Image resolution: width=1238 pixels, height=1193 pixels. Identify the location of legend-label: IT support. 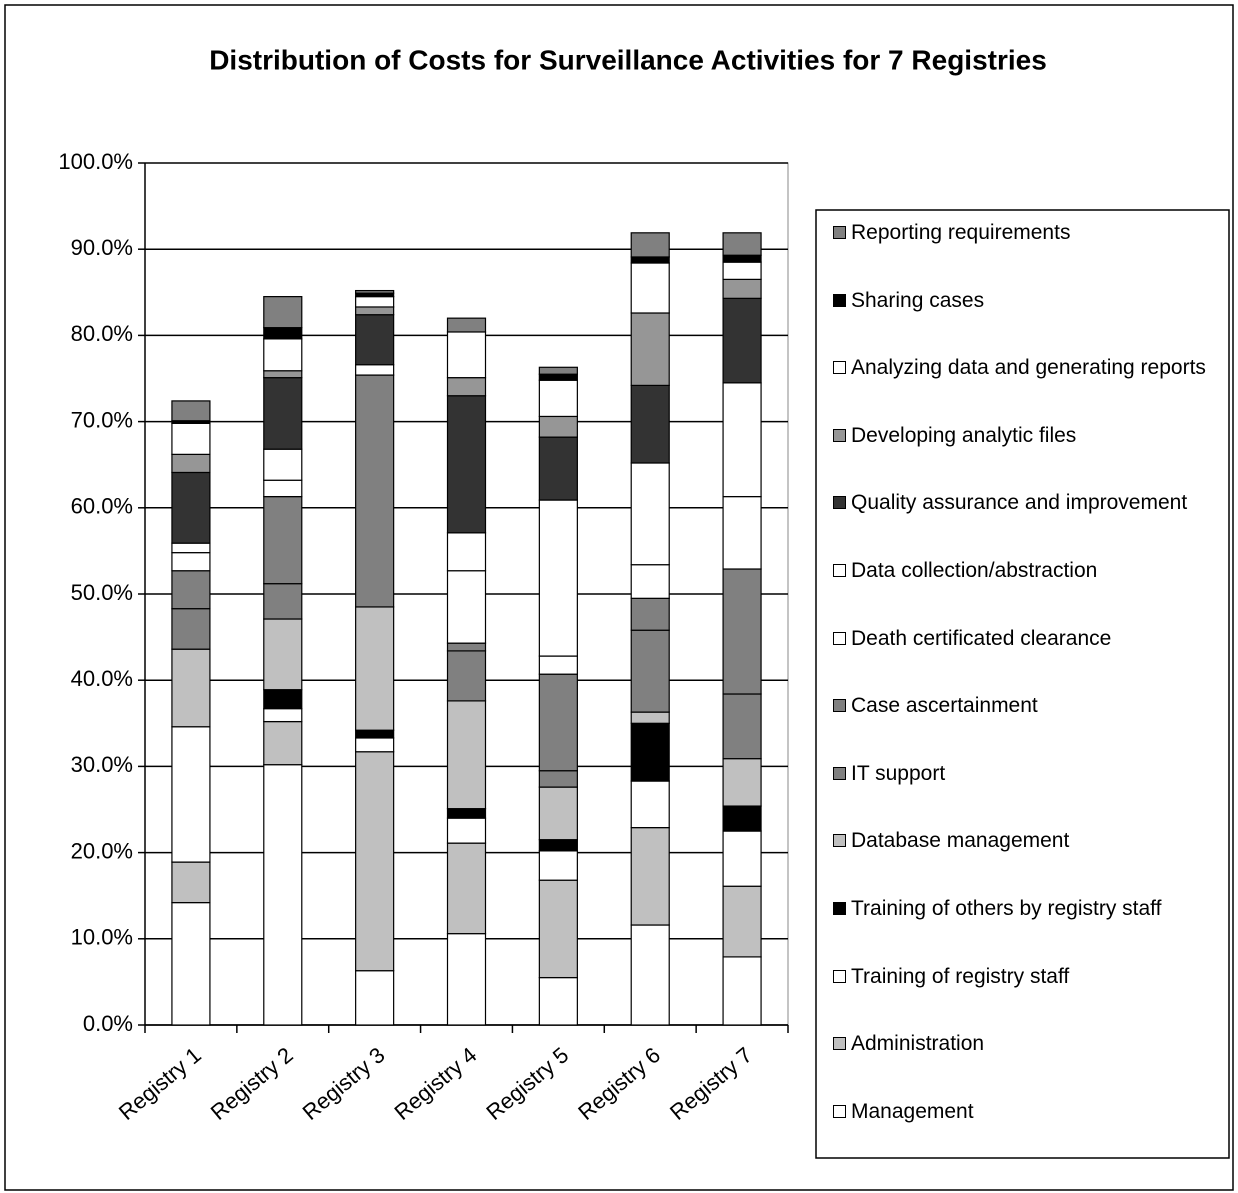
(898, 773).